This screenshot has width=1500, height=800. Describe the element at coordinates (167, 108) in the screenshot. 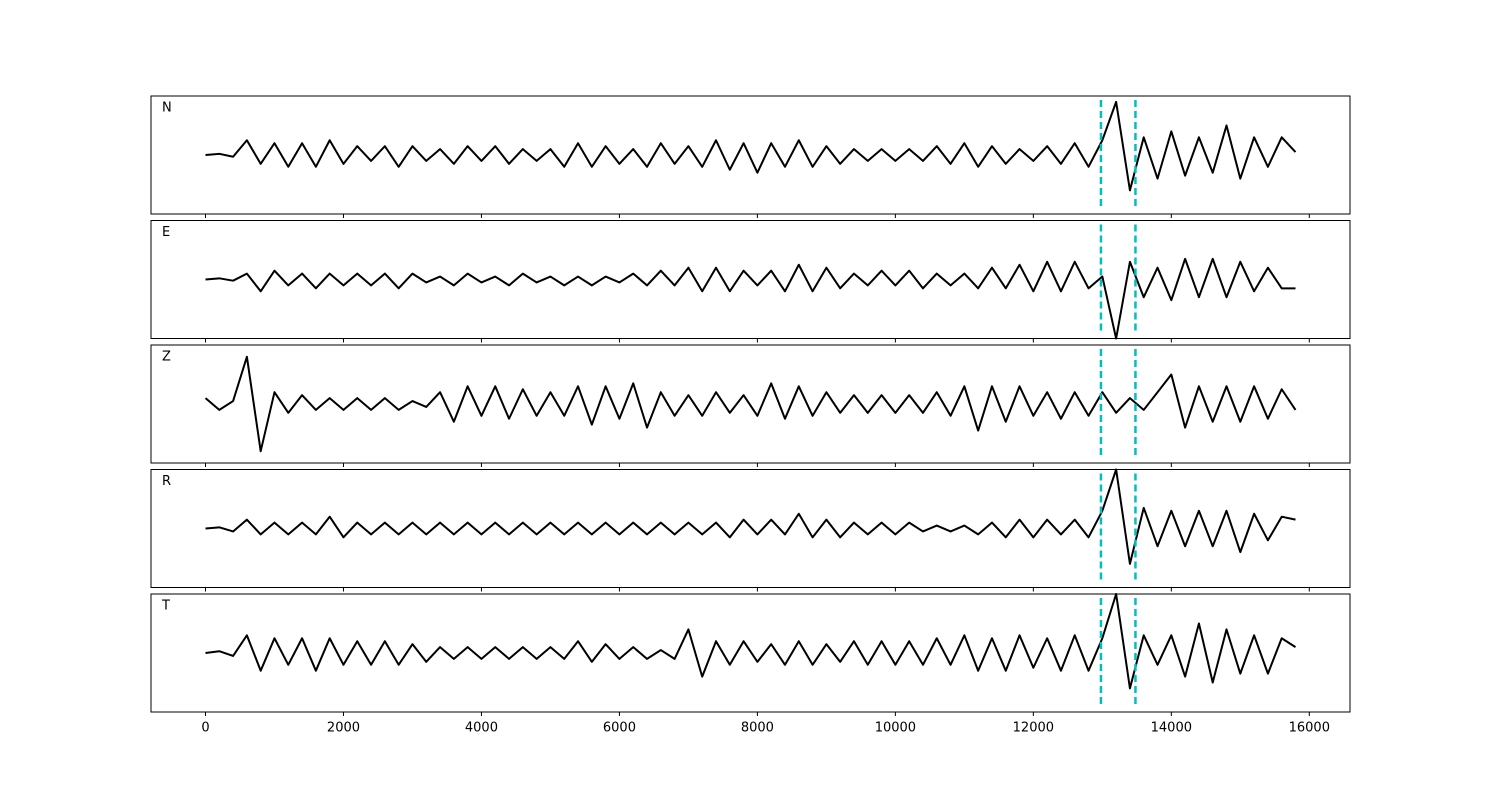

I see `panel-label: N` at that location.